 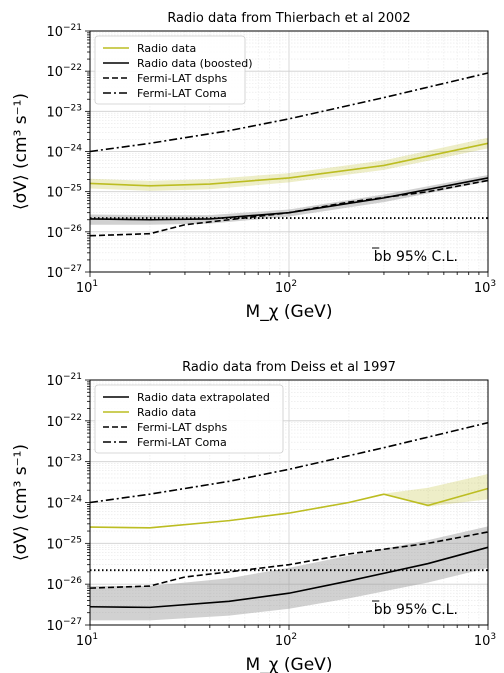 I want to click on legend-label: Radio data extrapolated, so click(x=203, y=397).